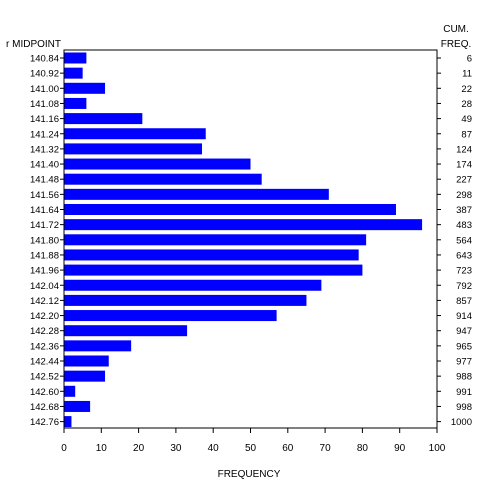 The image size is (486, 487). What do you see at coordinates (44, 89) in the screenshot?
I see `category-label: 141.00` at bounding box center [44, 89].